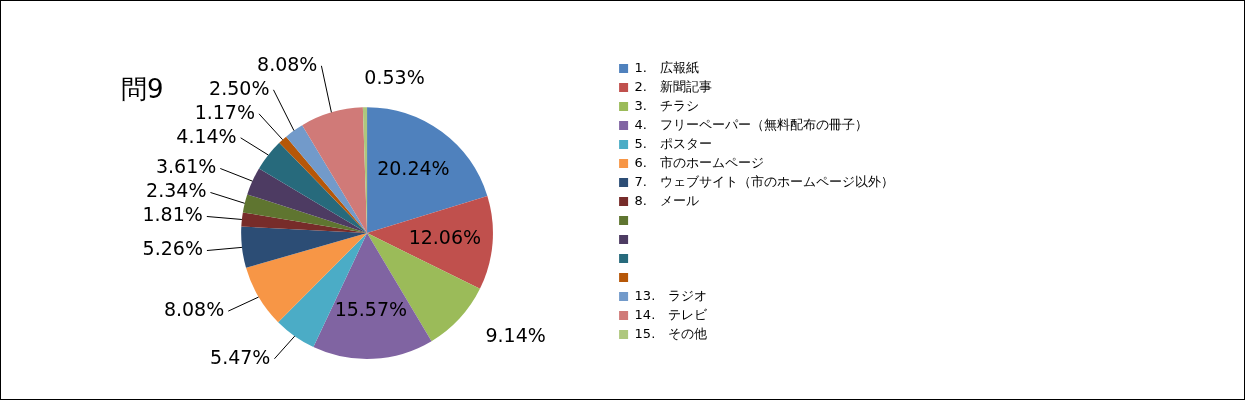 This screenshot has width=1245, height=400. What do you see at coordinates (515, 335) in the screenshot?
I see `data-label: 9.14%` at bounding box center [515, 335].